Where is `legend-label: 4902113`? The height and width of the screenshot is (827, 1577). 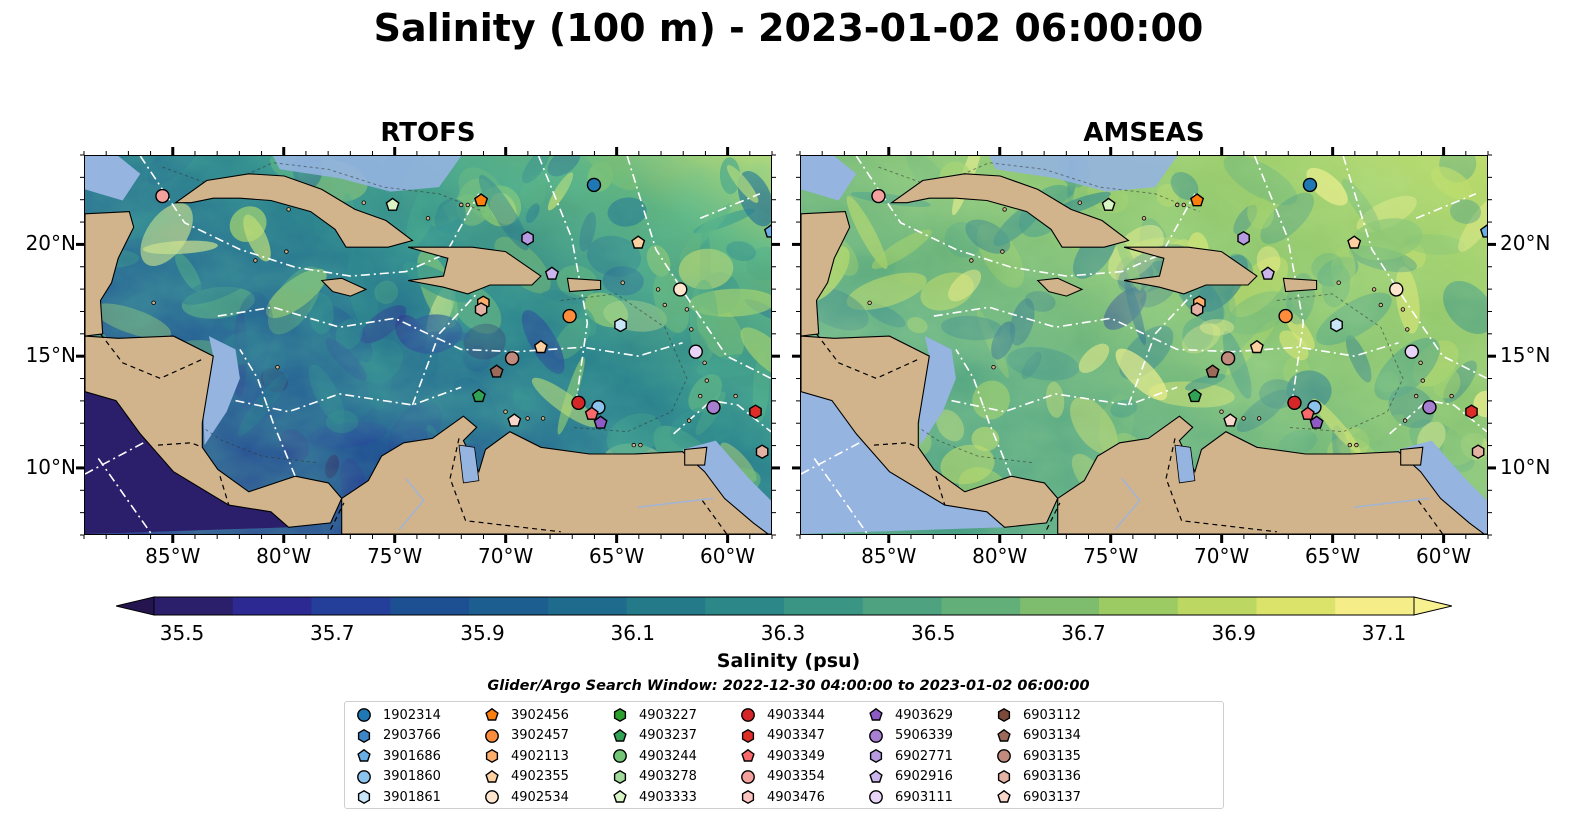
legend-label: 4902113 is located at coordinates (540, 756).